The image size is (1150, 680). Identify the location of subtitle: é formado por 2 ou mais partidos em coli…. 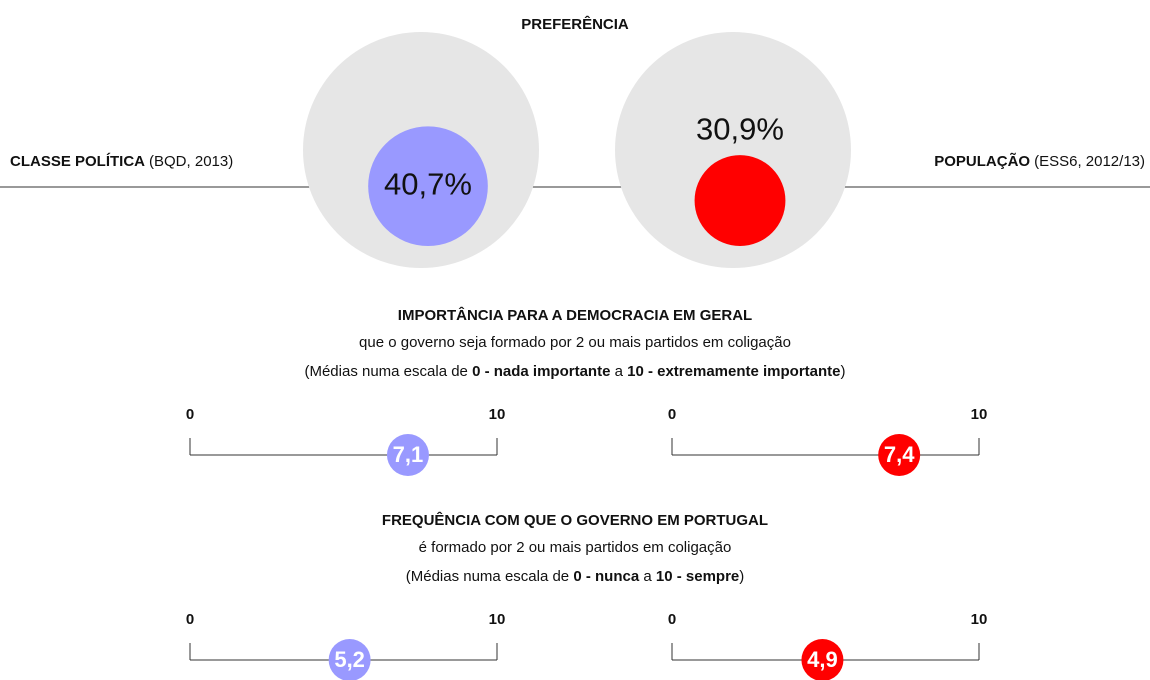
(575, 547).